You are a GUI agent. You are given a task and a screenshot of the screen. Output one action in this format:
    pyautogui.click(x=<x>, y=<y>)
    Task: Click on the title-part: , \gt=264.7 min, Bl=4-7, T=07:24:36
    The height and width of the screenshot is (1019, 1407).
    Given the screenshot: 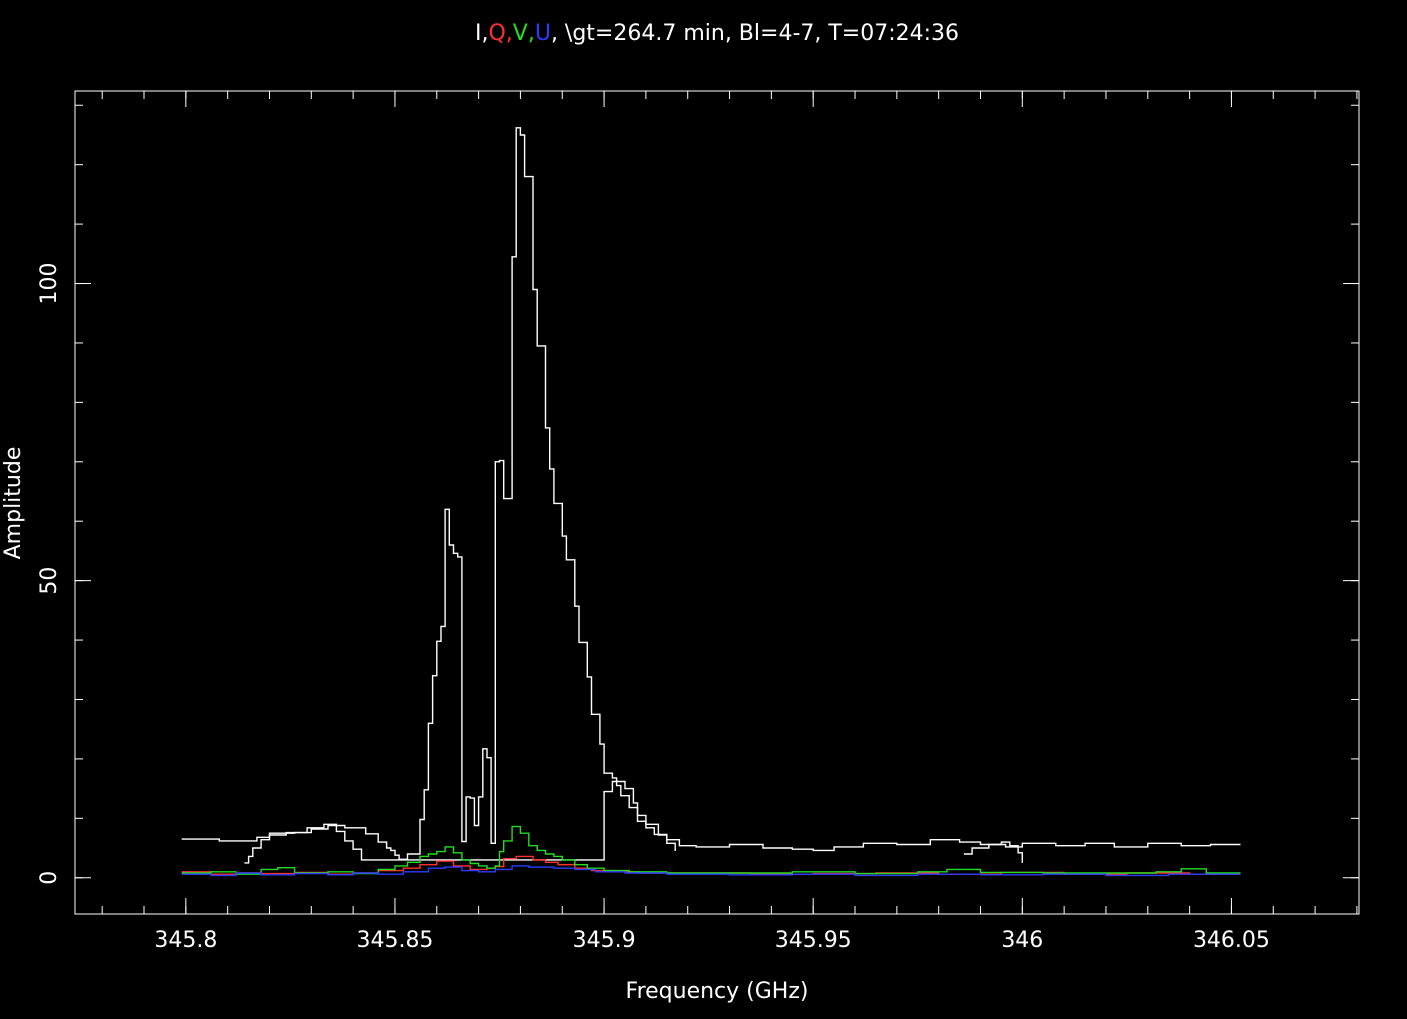 What is the action you would take?
    pyautogui.click(x=755, y=33)
    